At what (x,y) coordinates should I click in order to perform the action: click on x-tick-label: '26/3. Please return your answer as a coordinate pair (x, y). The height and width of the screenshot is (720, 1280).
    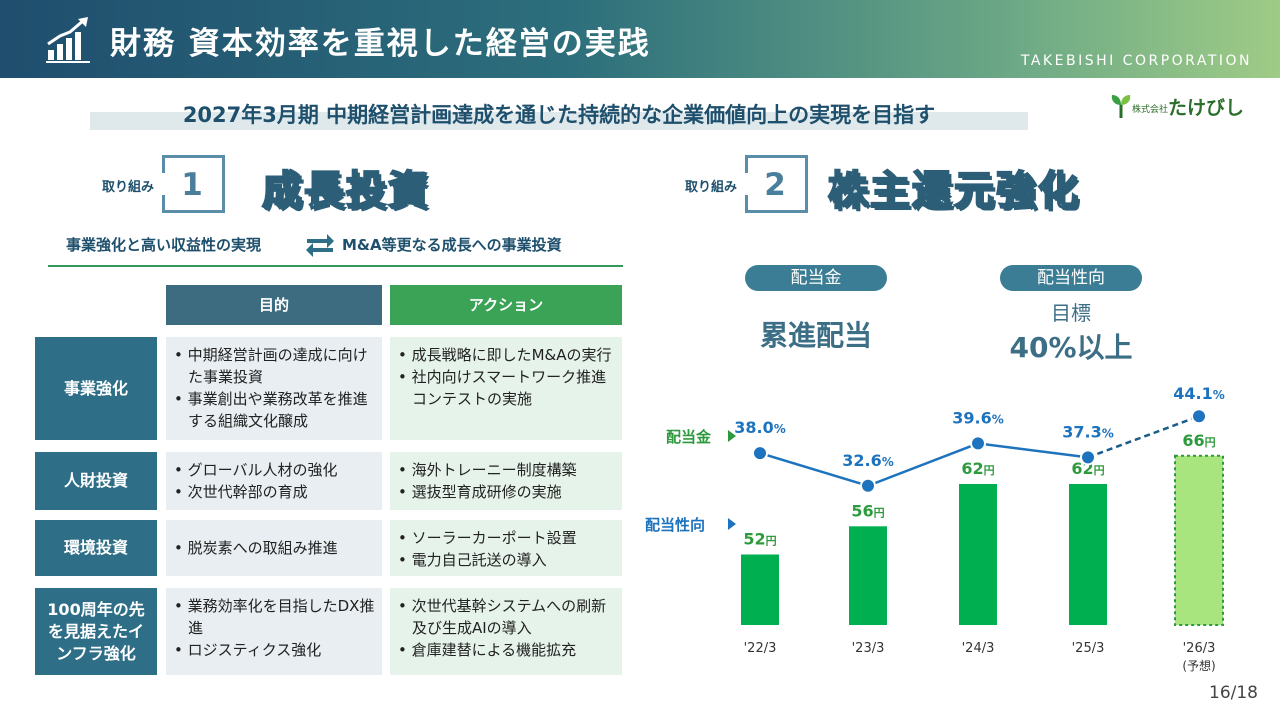
    Looking at the image, I should click on (1199, 648).